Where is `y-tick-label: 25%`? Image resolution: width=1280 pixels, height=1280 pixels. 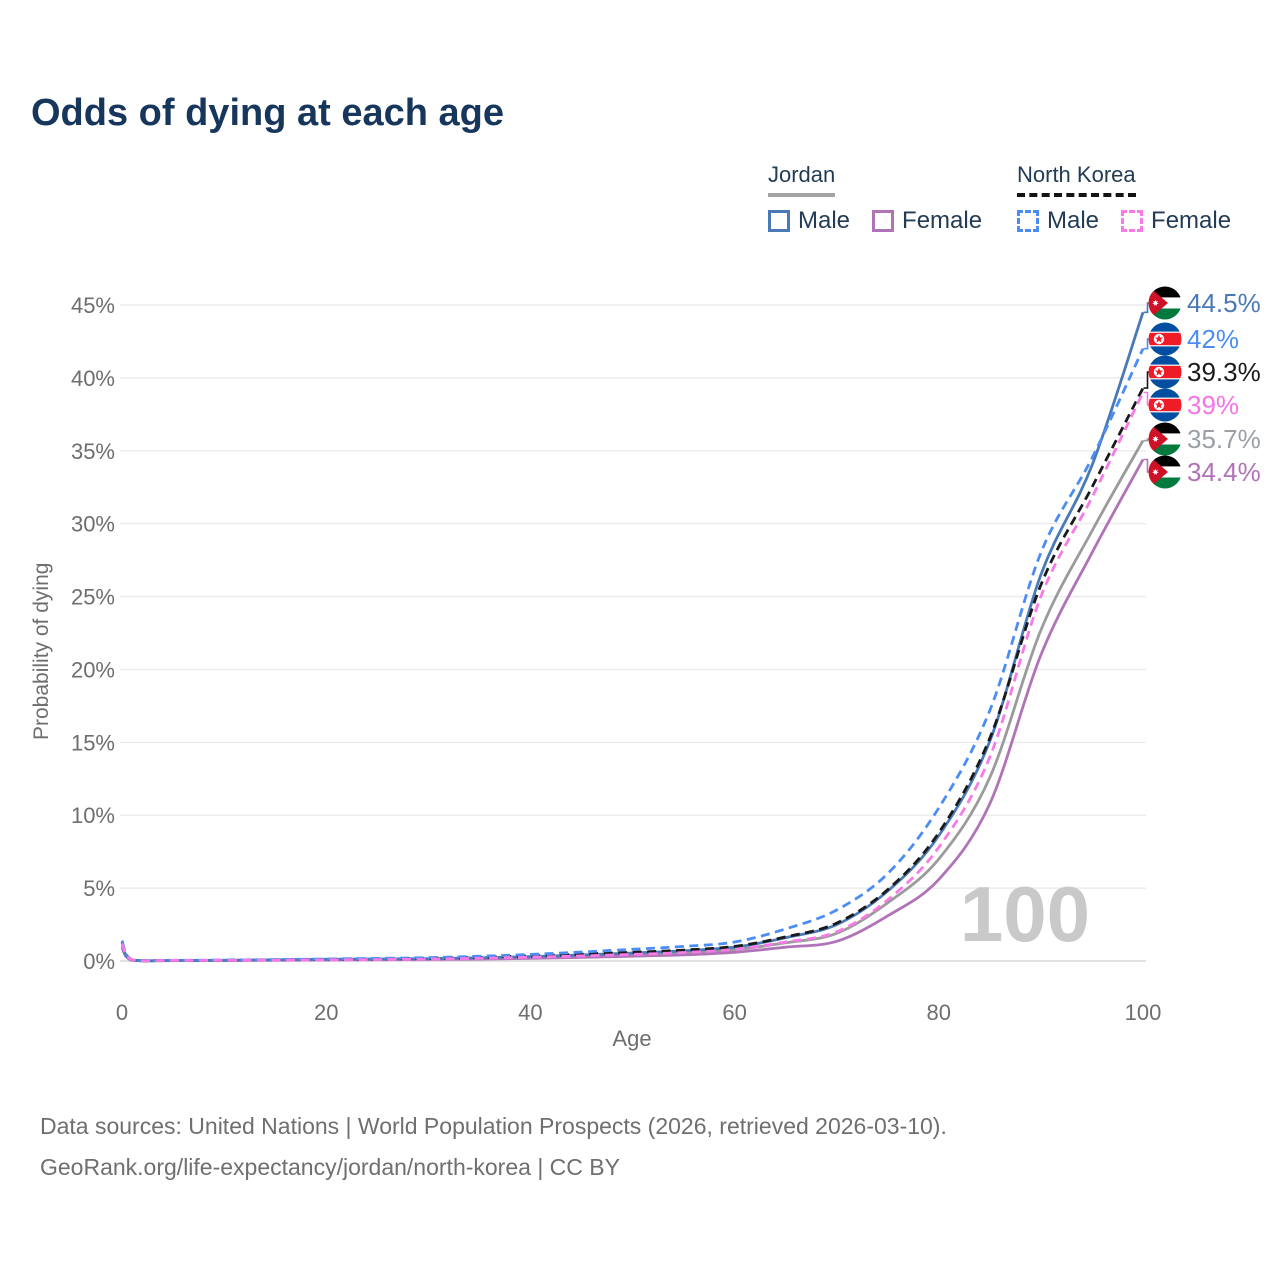 y-tick-label: 25% is located at coordinates (93, 597).